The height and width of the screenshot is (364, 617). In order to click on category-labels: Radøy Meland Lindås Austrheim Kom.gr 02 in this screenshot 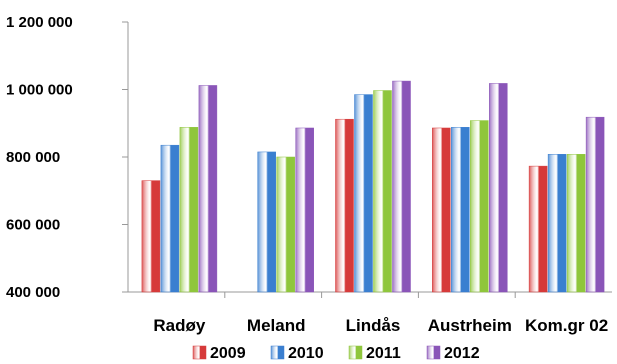, I will do `click(380, 313)`.